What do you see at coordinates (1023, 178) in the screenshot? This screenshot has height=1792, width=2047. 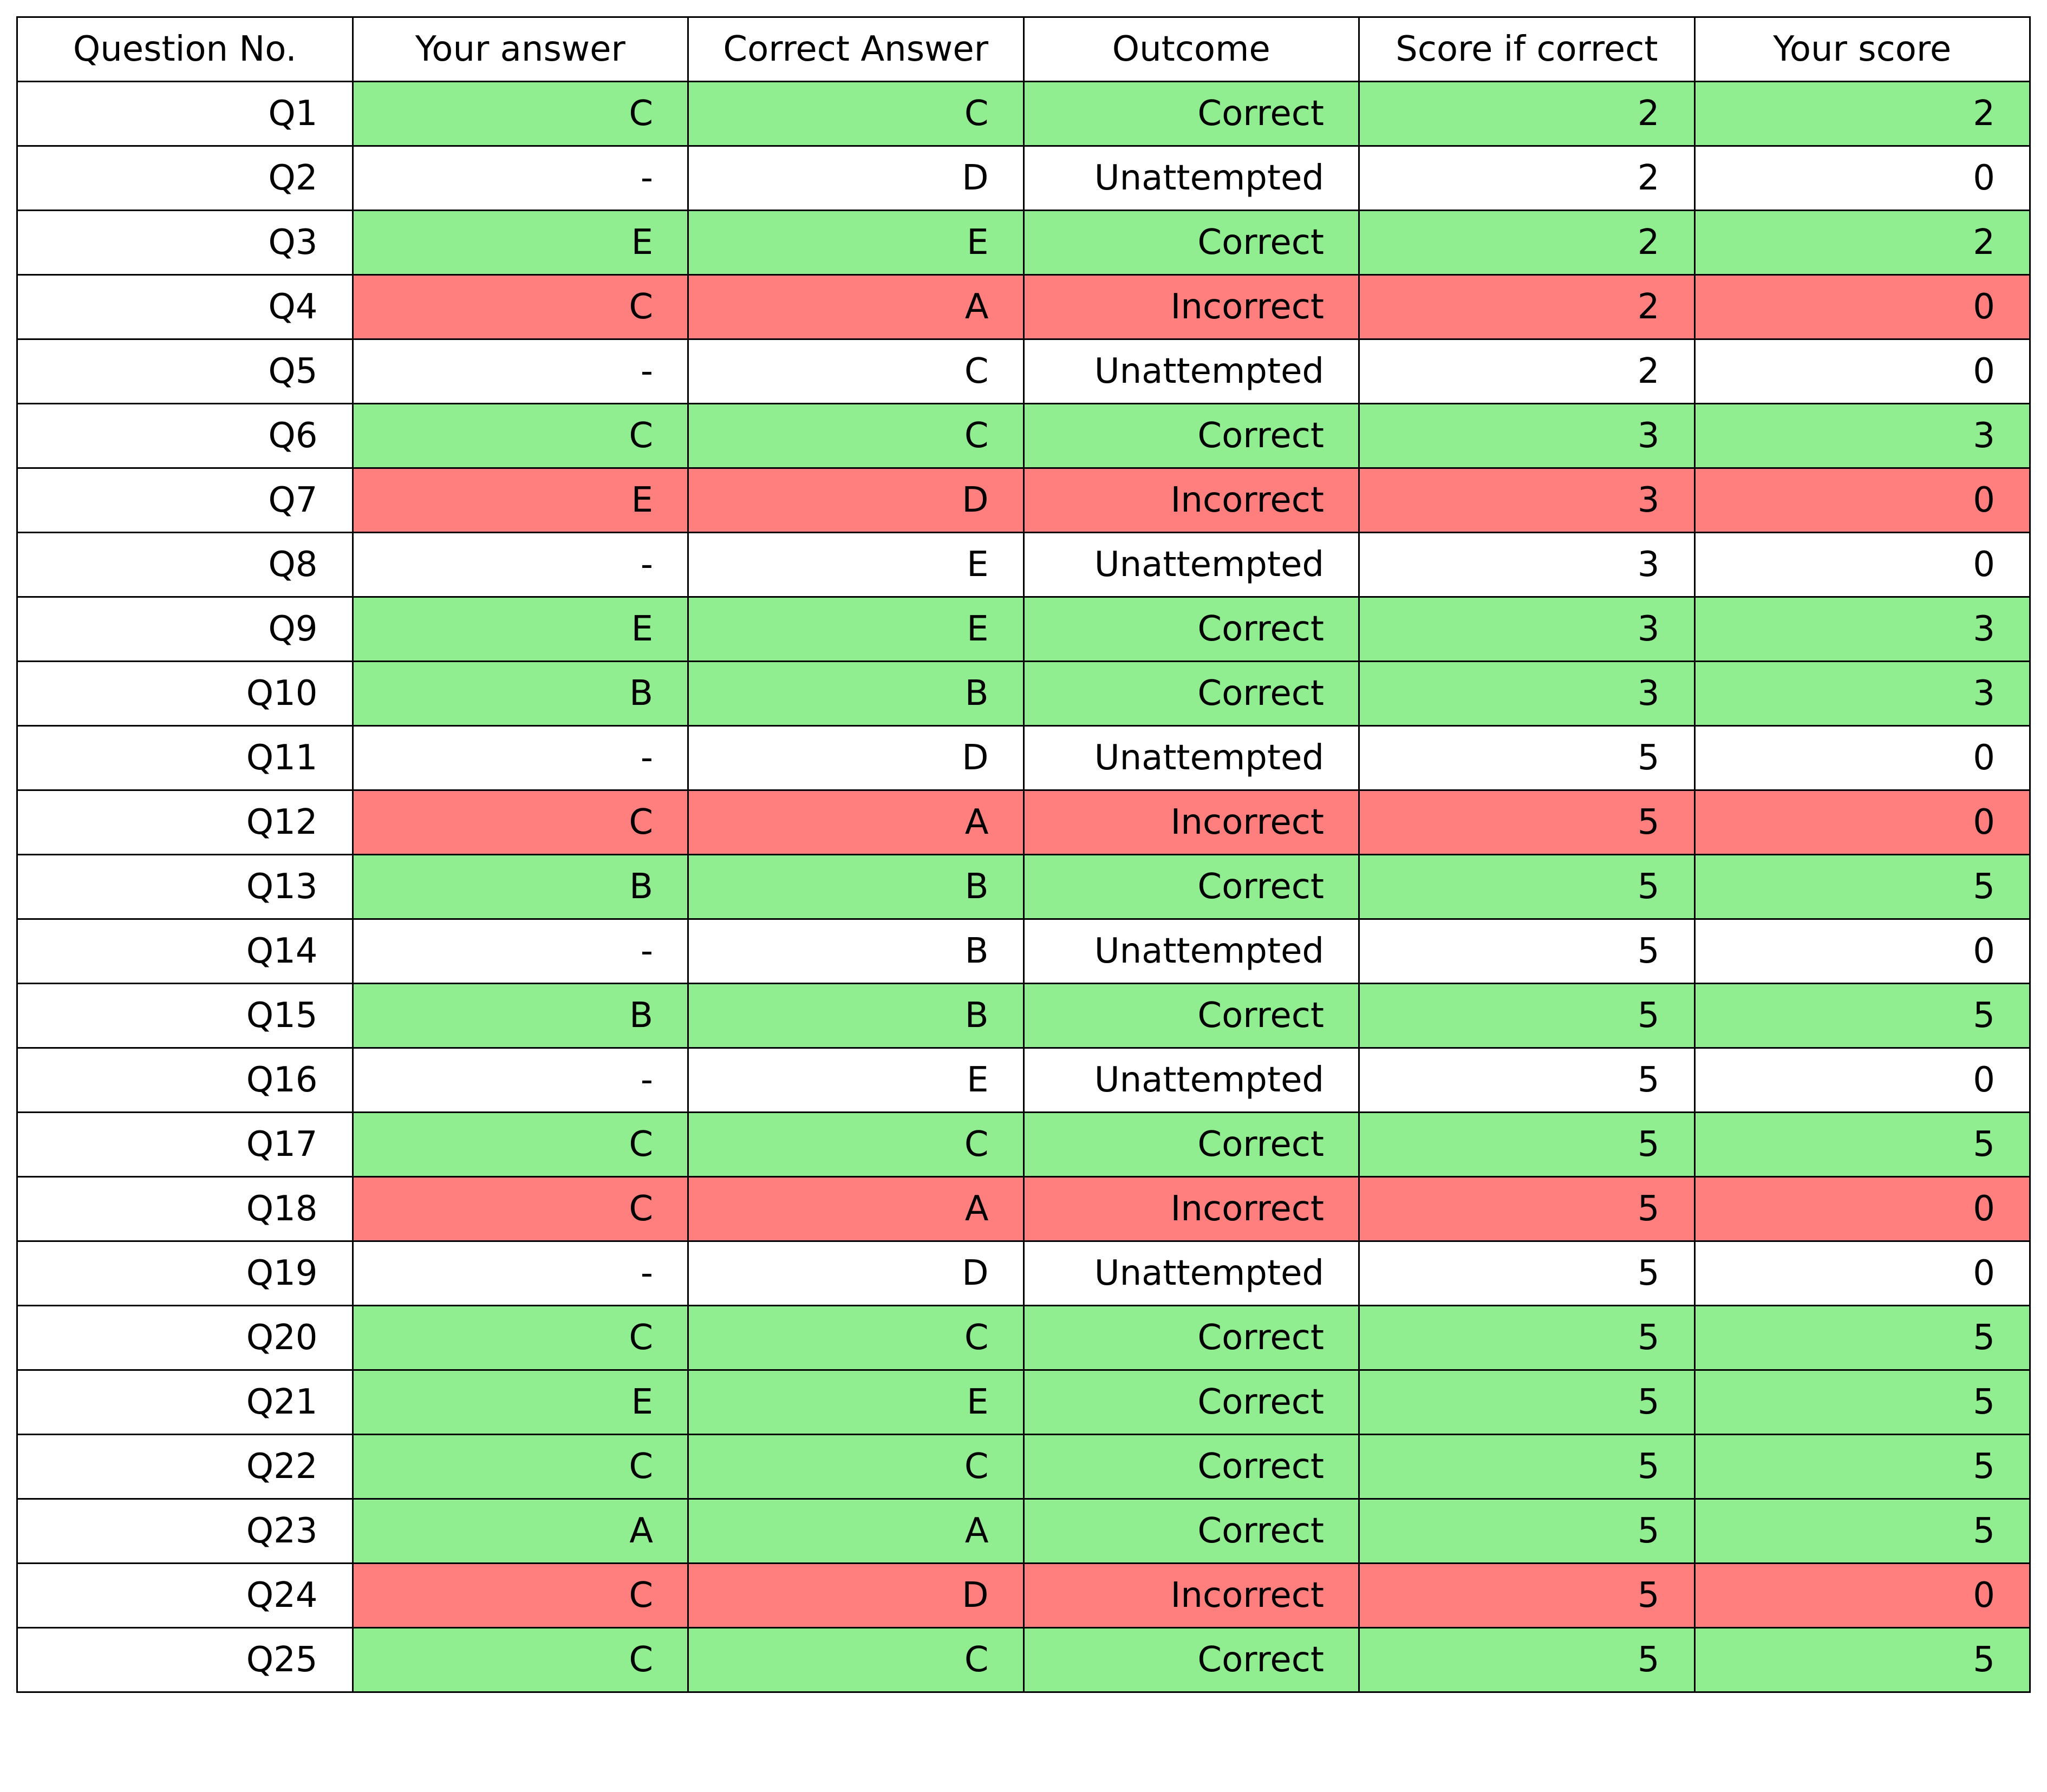 I see `table-row: Q2- D Unattempted 2 0` at bounding box center [1023, 178].